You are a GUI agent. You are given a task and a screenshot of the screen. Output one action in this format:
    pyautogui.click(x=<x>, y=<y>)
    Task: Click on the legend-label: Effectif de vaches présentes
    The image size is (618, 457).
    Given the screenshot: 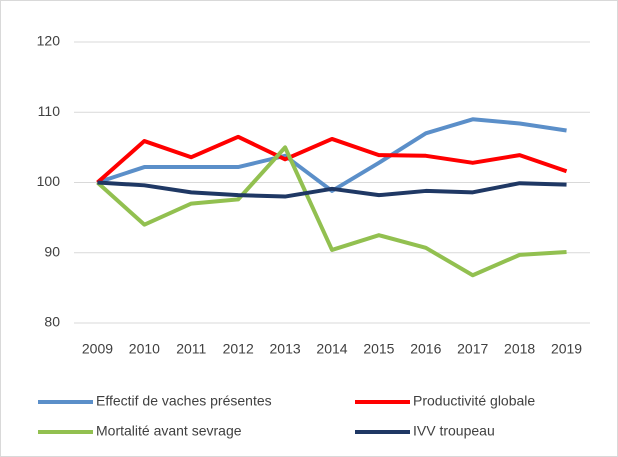 What is the action you would take?
    pyautogui.click(x=184, y=401)
    